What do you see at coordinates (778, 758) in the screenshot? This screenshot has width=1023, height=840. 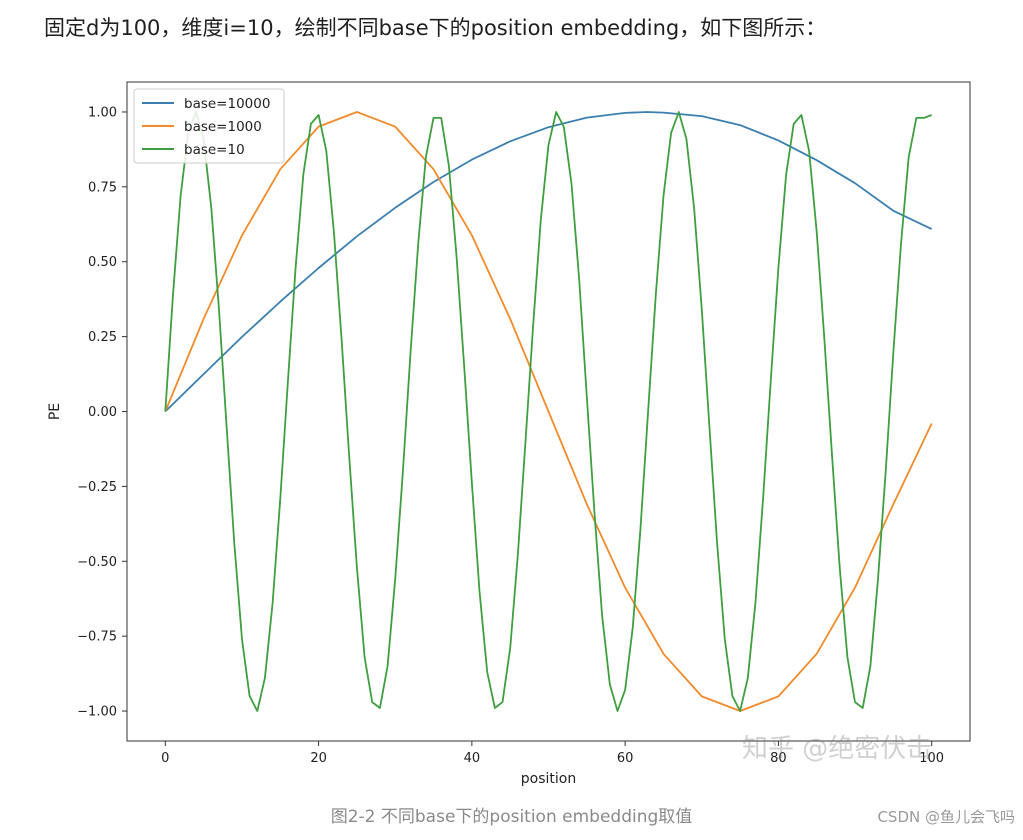 I see `x-tick-label: 80` at bounding box center [778, 758].